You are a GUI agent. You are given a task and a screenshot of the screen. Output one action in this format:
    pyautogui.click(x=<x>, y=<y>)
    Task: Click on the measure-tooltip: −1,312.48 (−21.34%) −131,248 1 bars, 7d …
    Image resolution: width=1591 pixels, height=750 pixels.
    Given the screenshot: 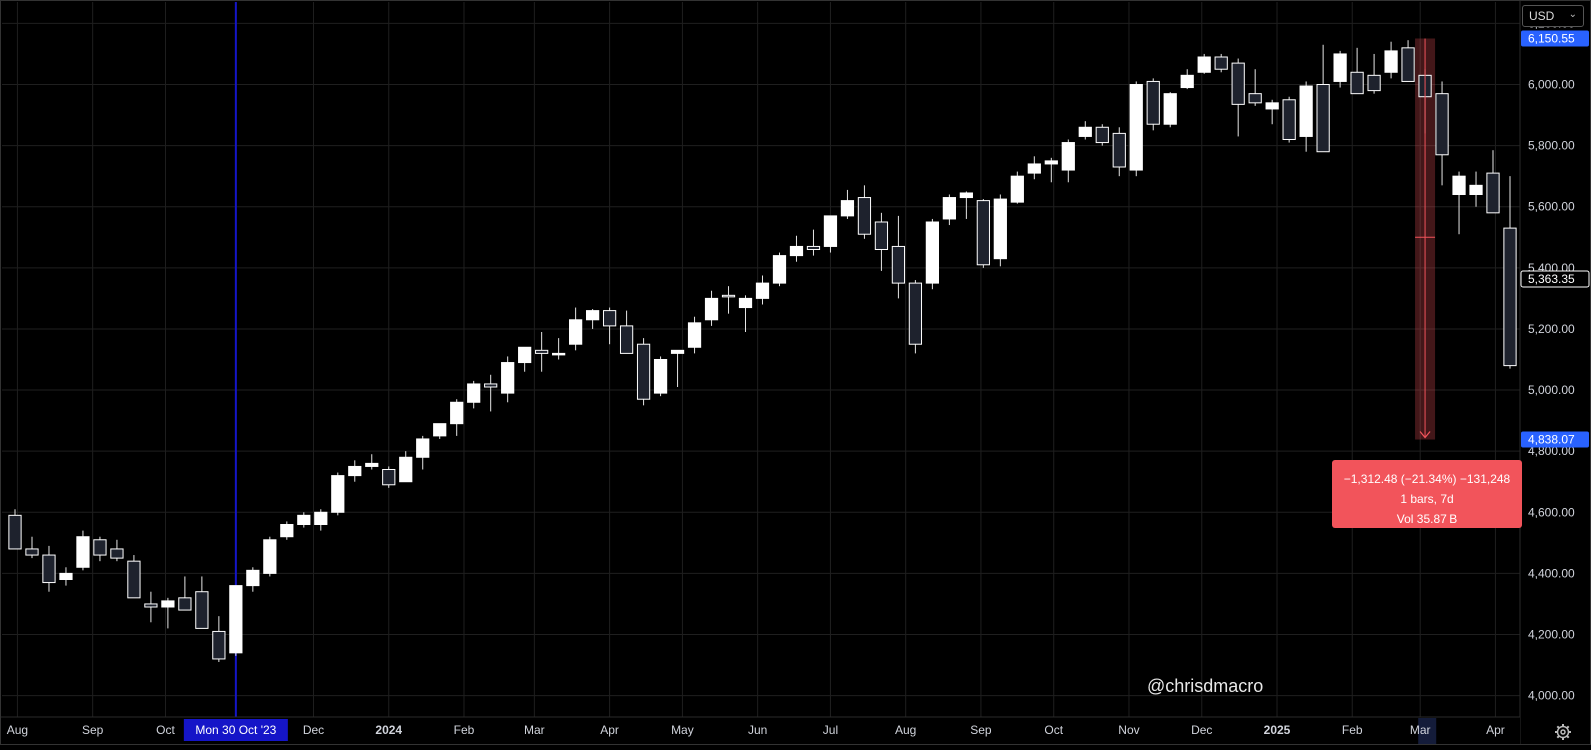 What is the action you would take?
    pyautogui.click(x=1427, y=494)
    